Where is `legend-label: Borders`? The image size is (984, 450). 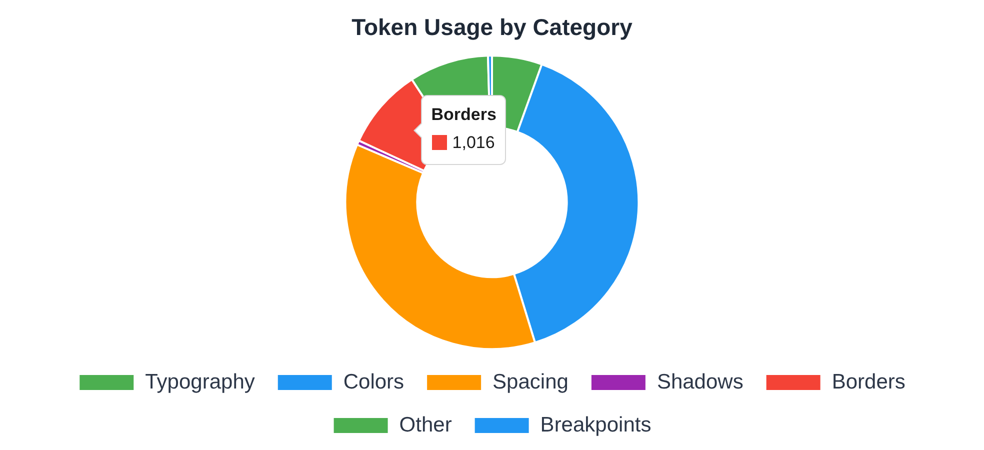
legend-label: Borders is located at coordinates (869, 382).